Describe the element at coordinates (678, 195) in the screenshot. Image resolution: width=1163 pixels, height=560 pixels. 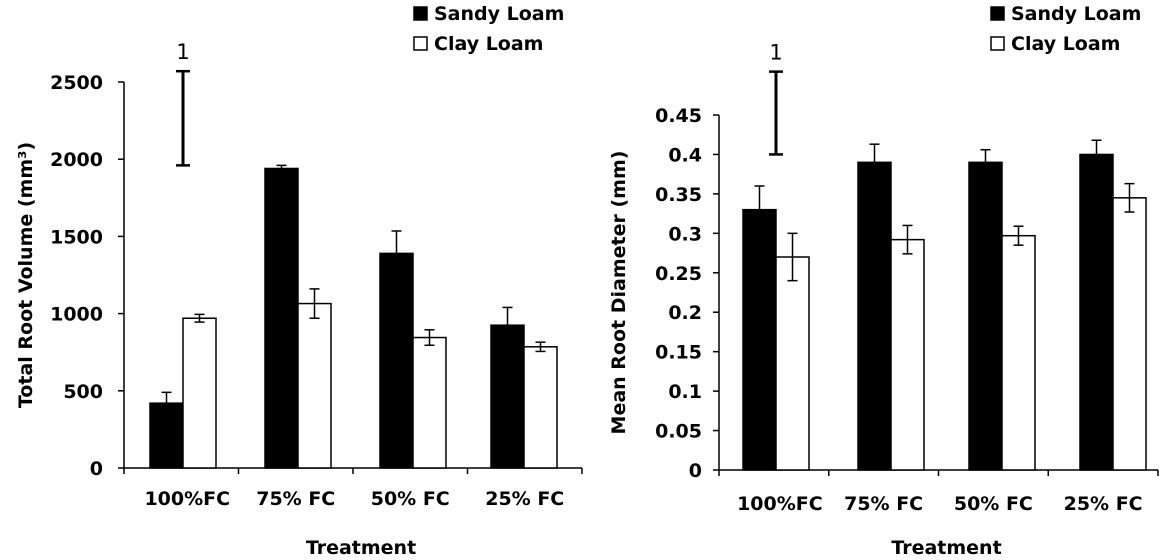
I see `y-tick-label: 0.35` at that location.